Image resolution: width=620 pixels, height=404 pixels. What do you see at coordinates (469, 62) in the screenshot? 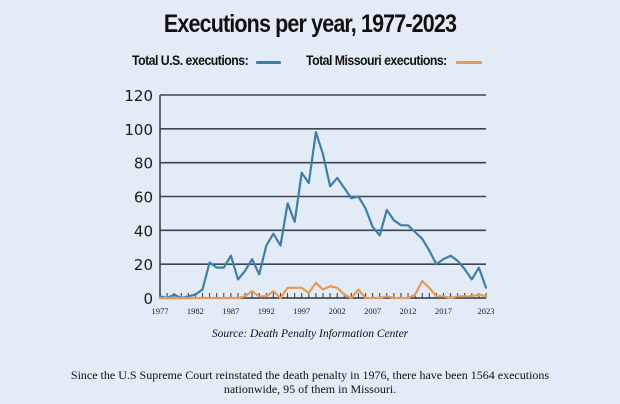
I see `legend-swatch-missouri` at bounding box center [469, 62].